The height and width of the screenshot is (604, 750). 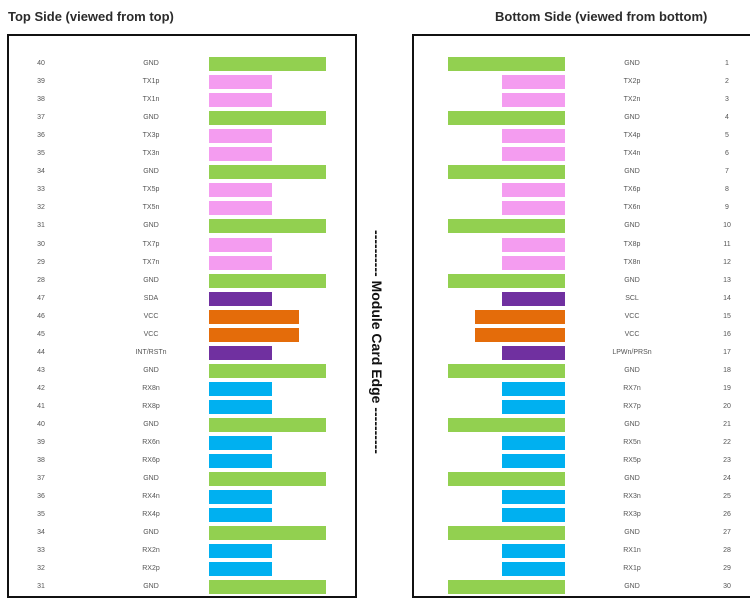 What do you see at coordinates (727, 172) in the screenshot?
I see `pin-number: 7` at bounding box center [727, 172].